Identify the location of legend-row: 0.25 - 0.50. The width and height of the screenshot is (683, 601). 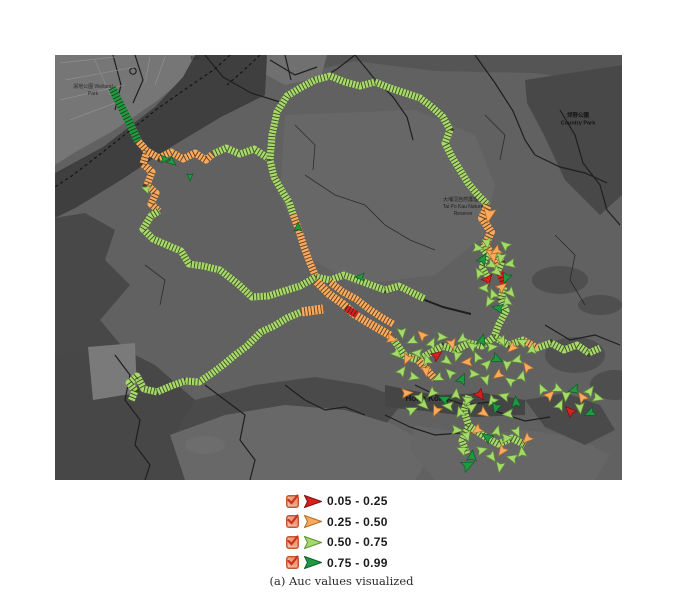
(337, 521).